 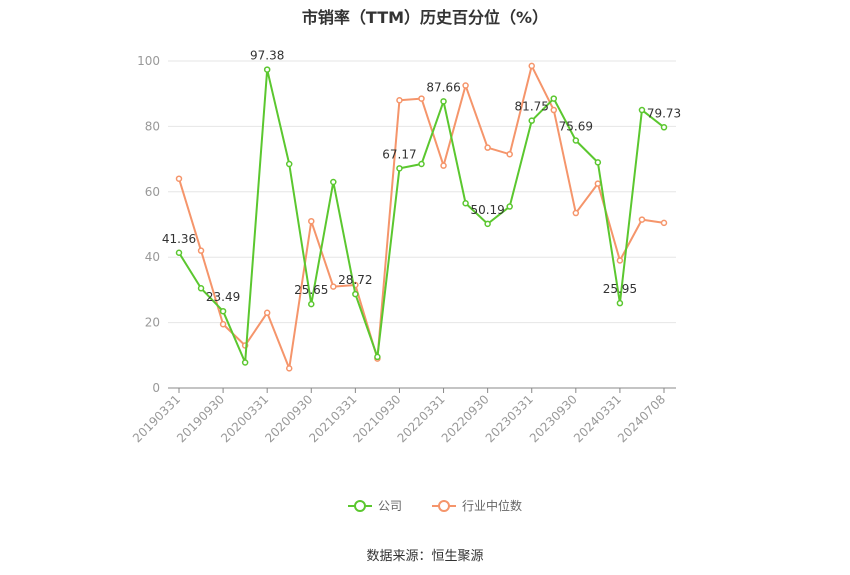 What do you see at coordinates (390, 506) in the screenshot?
I see `legend-label: 公司` at bounding box center [390, 506].